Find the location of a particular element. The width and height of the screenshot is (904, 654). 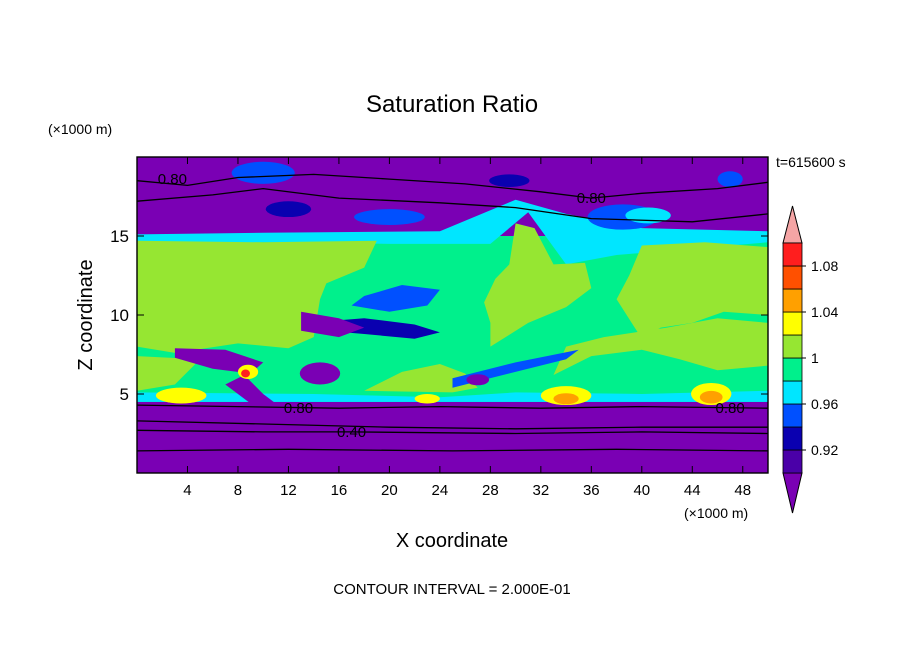

contour-040-lower is located at coordinates (452, 432).